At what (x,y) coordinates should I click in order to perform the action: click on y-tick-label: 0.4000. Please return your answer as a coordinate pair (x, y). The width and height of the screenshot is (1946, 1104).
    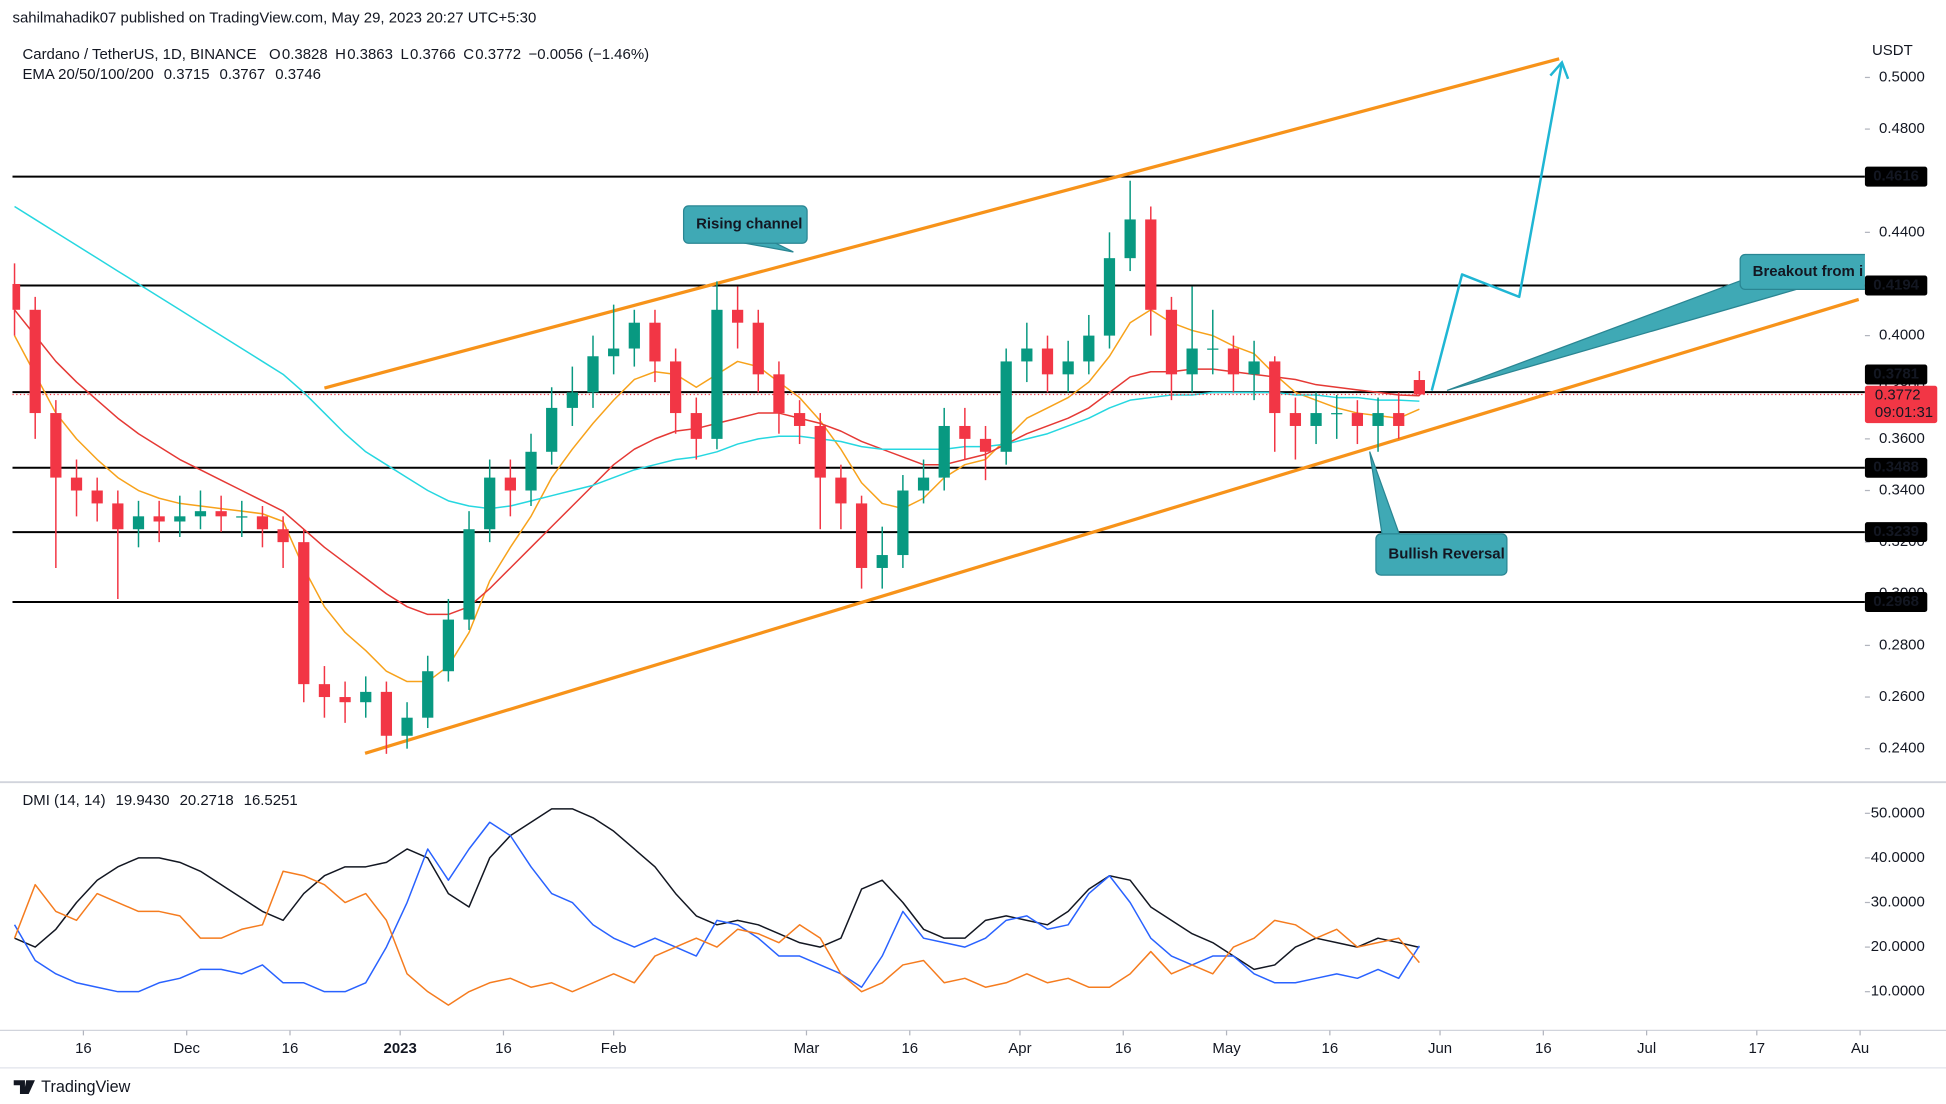
    Looking at the image, I should click on (1902, 335).